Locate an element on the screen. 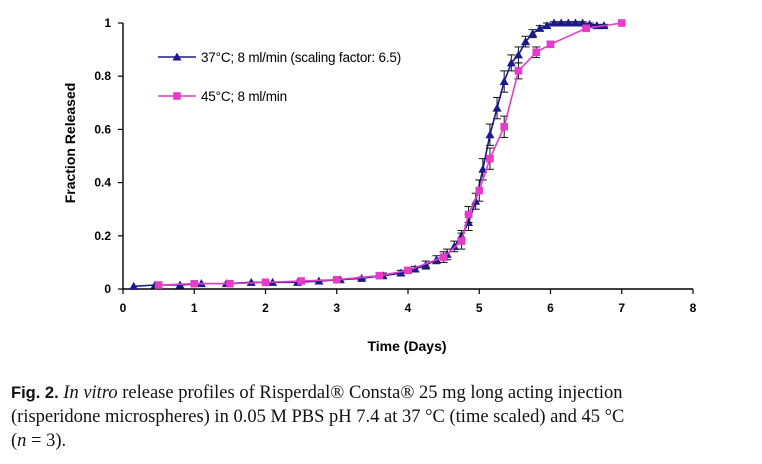 The image size is (762, 464). x-tick-label: 0 is located at coordinates (123, 308).